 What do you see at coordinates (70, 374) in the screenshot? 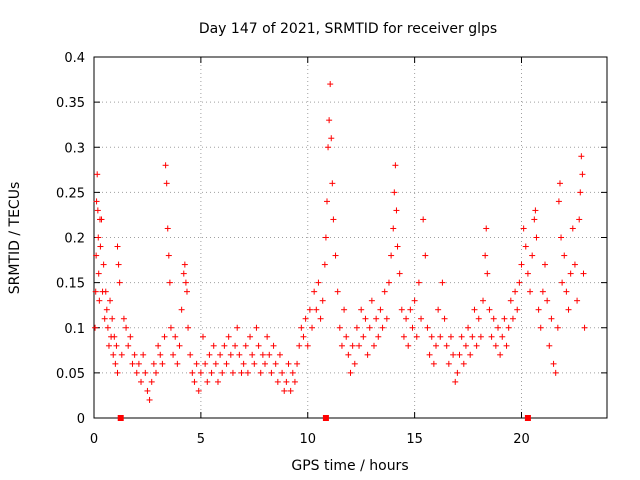
I see `y-tick-label: 0.05` at bounding box center [70, 374].